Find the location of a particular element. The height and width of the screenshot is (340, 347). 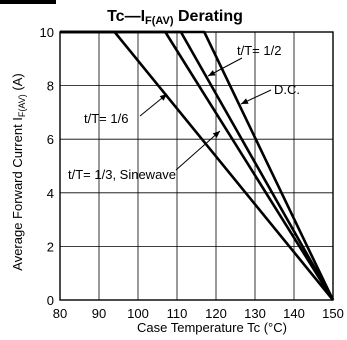

x-tick-label: 130 is located at coordinates (255, 313).